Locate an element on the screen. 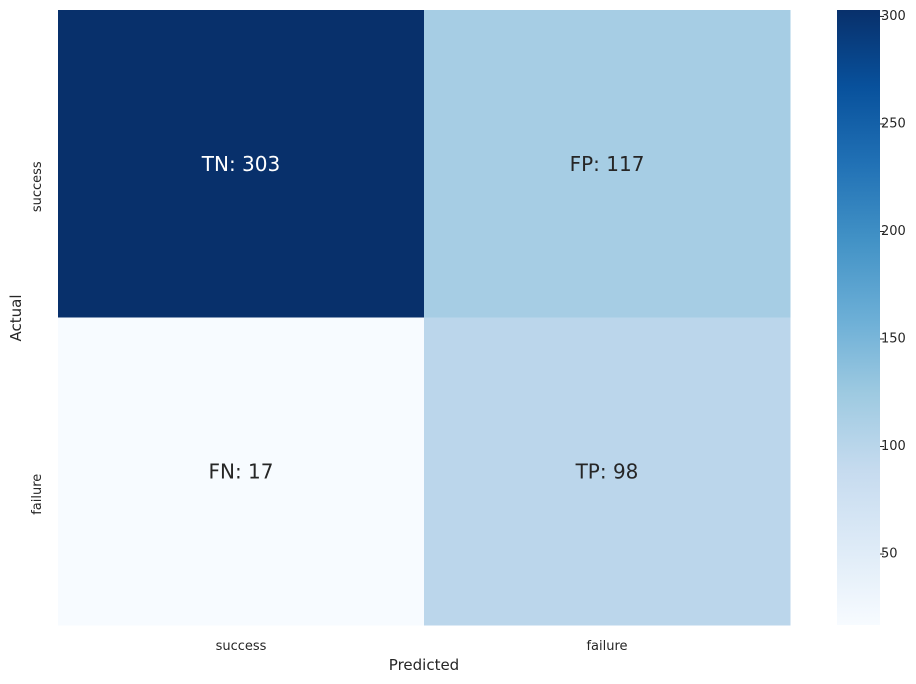 This screenshot has height=684, width=916. x-tick-label: success is located at coordinates (241, 646).